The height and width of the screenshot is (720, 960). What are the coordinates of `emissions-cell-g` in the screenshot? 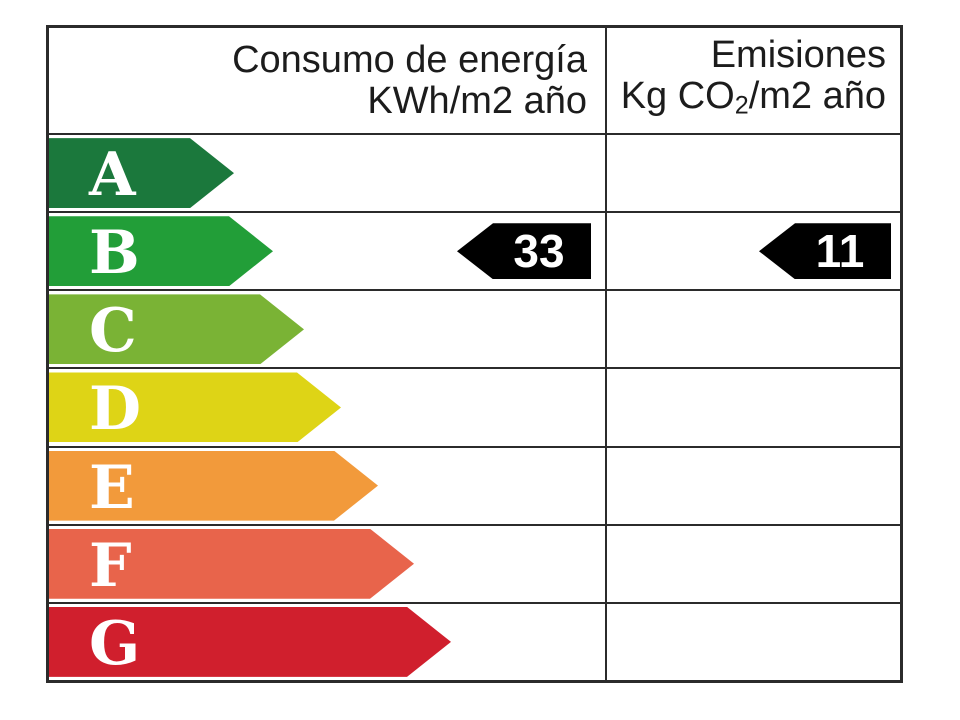 It's located at (753, 642).